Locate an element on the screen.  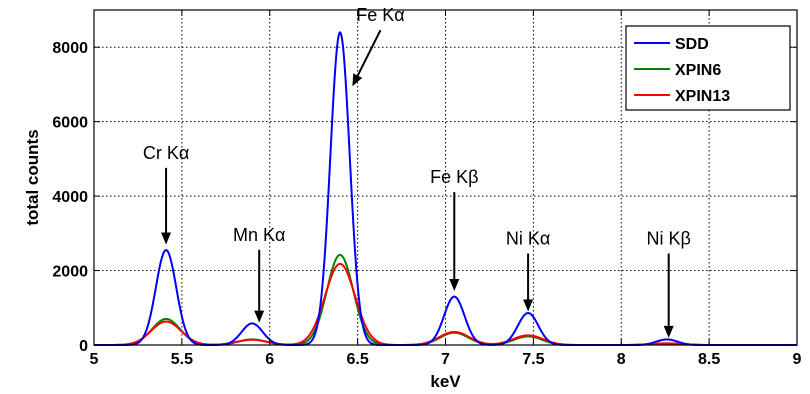
peak-label: Ni Kβ is located at coordinates (669, 239).